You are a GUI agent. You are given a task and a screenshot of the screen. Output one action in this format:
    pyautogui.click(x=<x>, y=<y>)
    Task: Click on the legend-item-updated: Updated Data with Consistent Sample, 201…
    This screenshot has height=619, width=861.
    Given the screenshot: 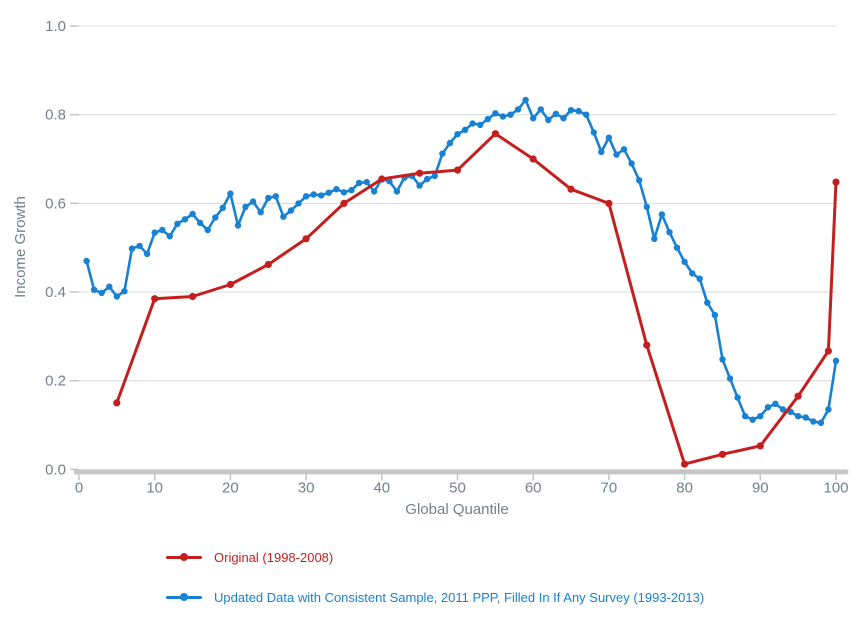 What is the action you would take?
    pyautogui.click(x=435, y=597)
    